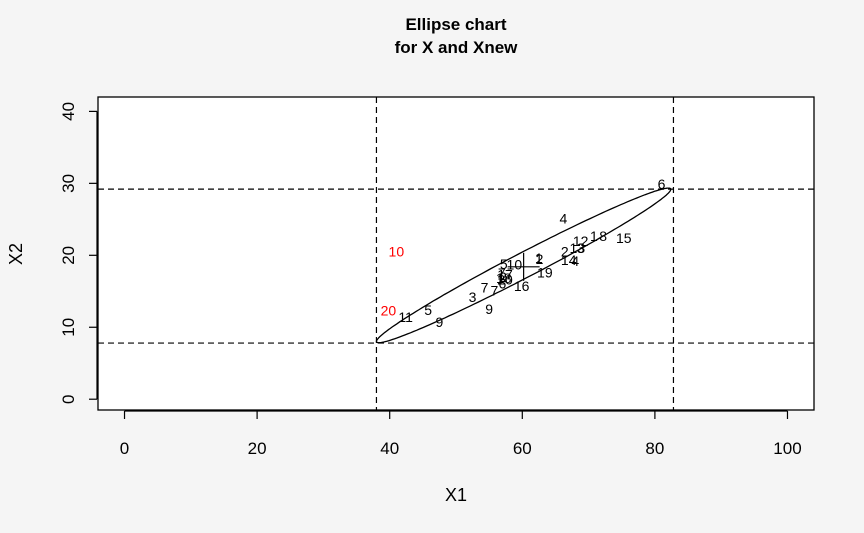 Image resolution: width=864 pixels, height=533 pixels. What do you see at coordinates (624, 238) in the screenshot?
I see `point-label: 15` at bounding box center [624, 238].